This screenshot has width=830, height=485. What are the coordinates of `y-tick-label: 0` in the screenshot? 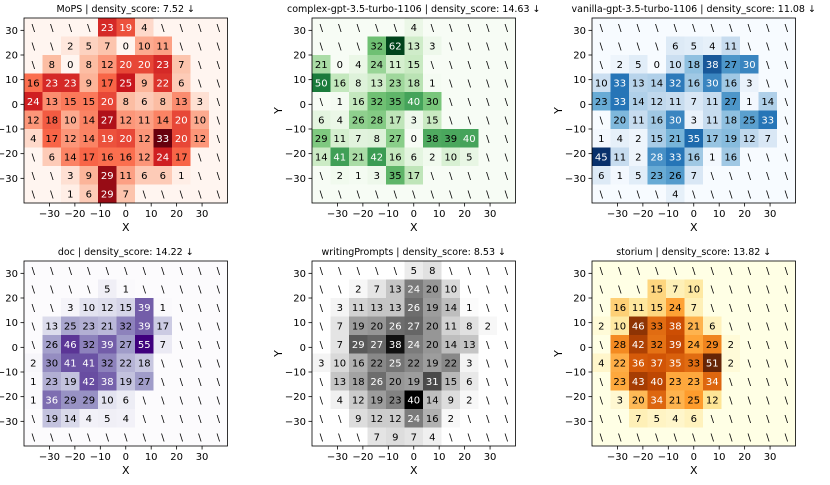 It's located at (303, 348).